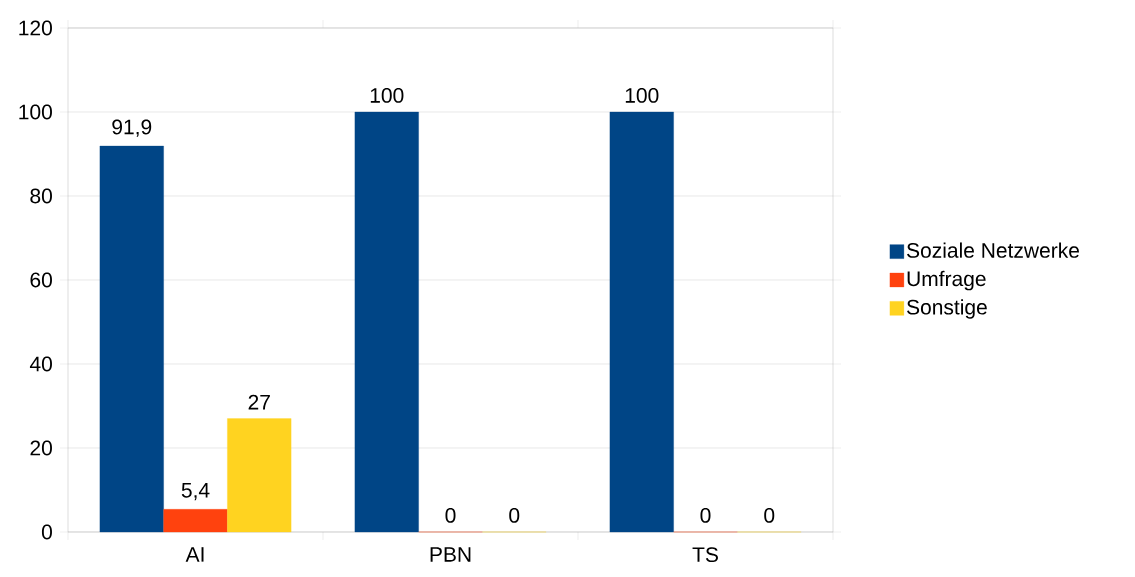 The height and width of the screenshot is (577, 1135). I want to click on data-label: 5,4, so click(195, 492).